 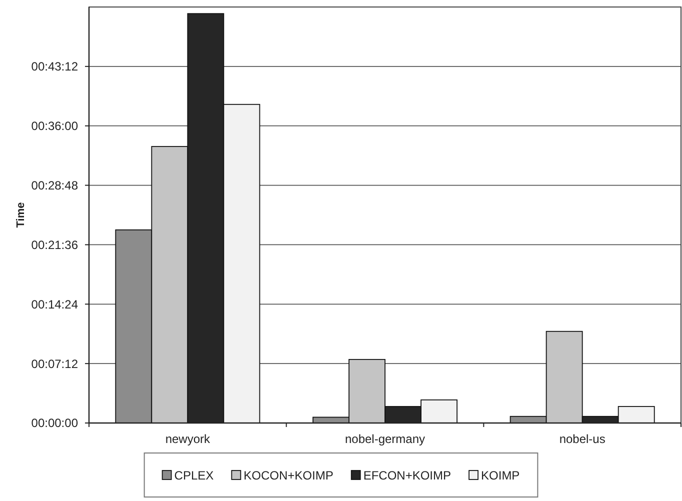 I want to click on legend-label: EFCON+KOIMP, so click(x=407, y=475).